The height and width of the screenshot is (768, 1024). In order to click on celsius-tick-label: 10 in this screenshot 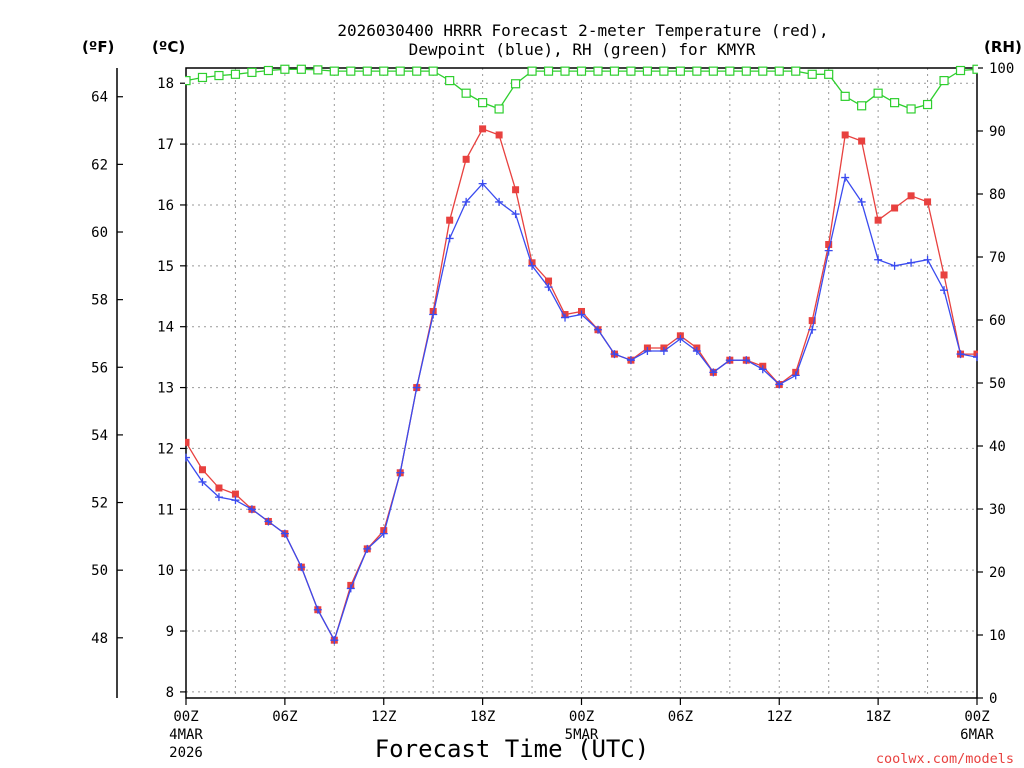, I will do `click(165, 571)`.